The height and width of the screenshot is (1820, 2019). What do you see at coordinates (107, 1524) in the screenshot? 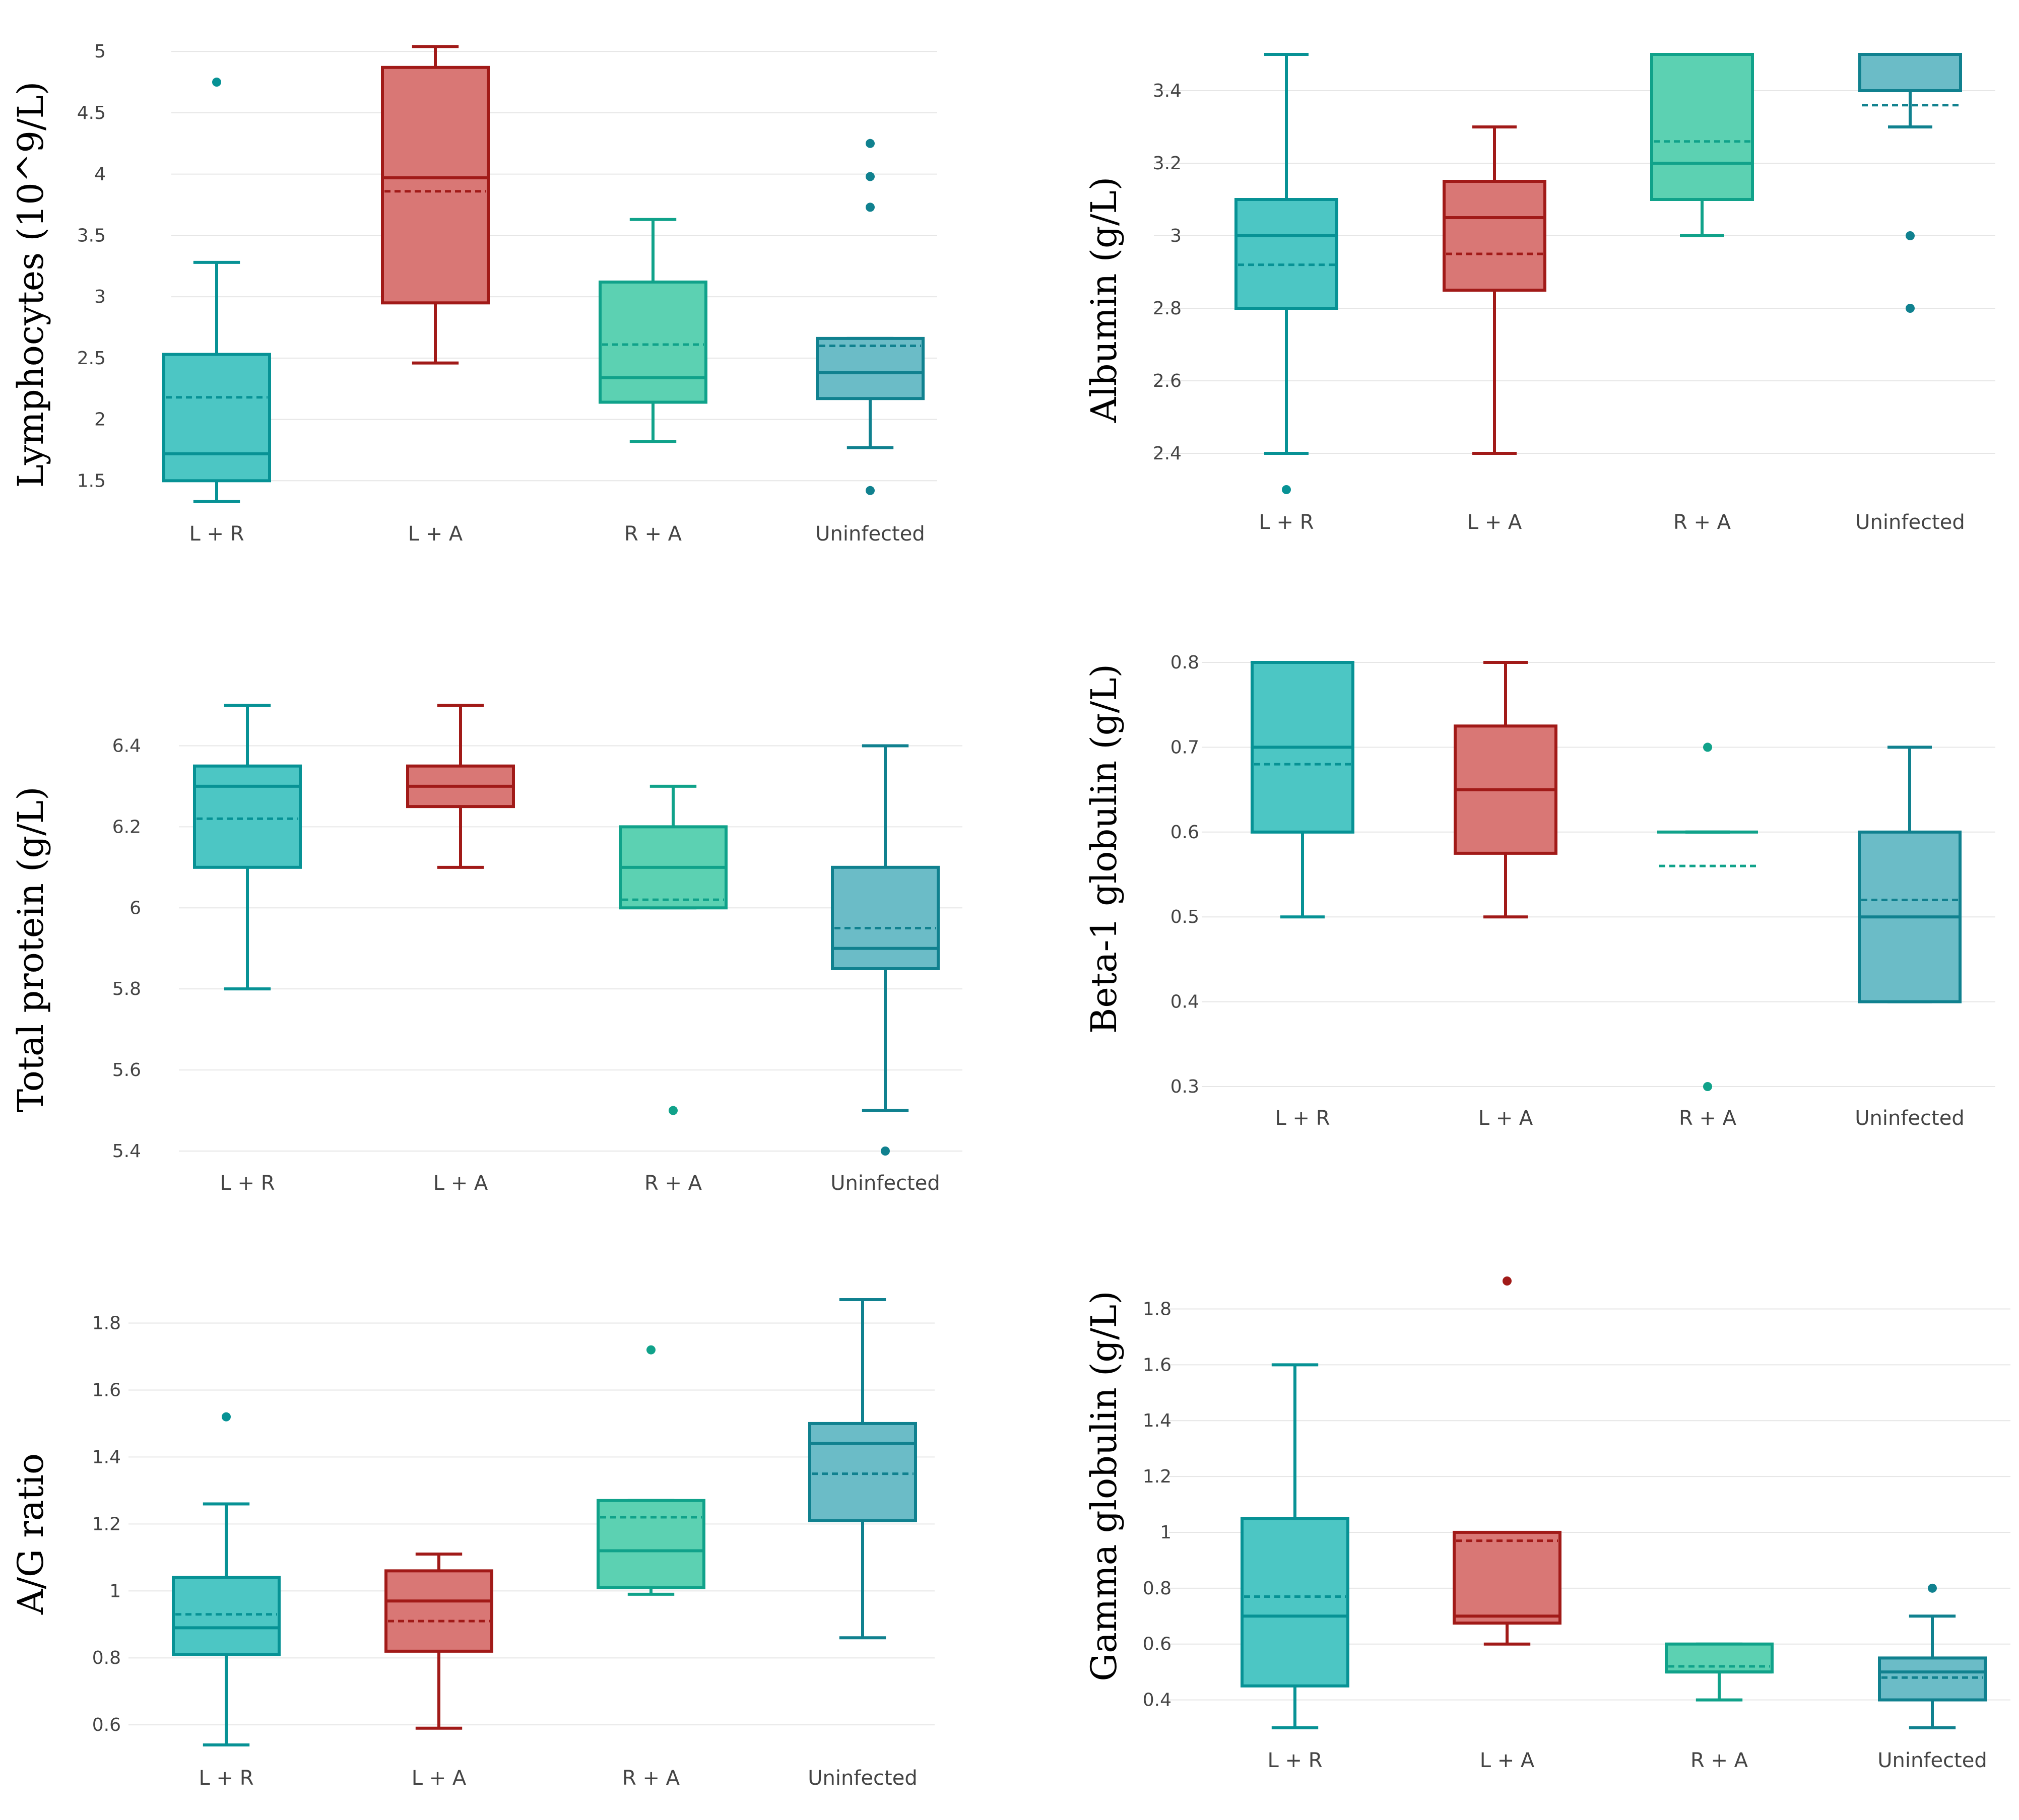
I see `y-tick-label: 1.2` at bounding box center [107, 1524].